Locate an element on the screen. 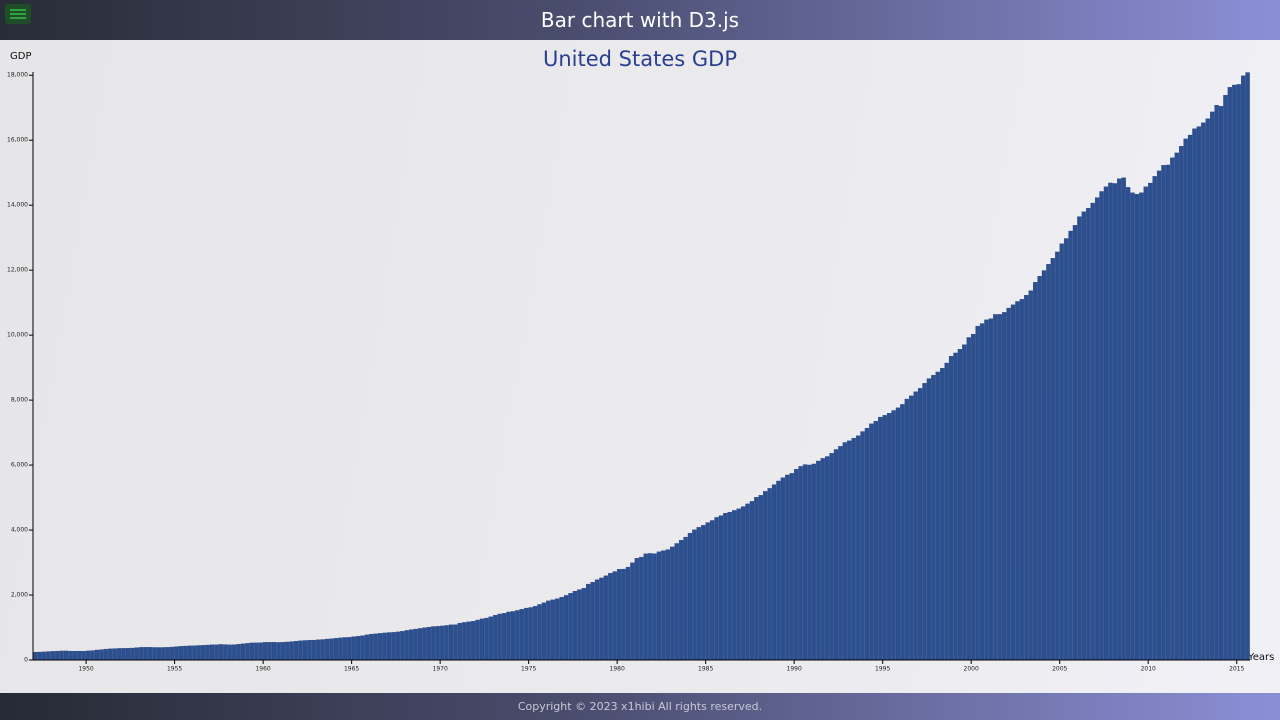 The width and height of the screenshot is (1280, 720). y-tick-label: 4,000 is located at coordinates (19, 530).